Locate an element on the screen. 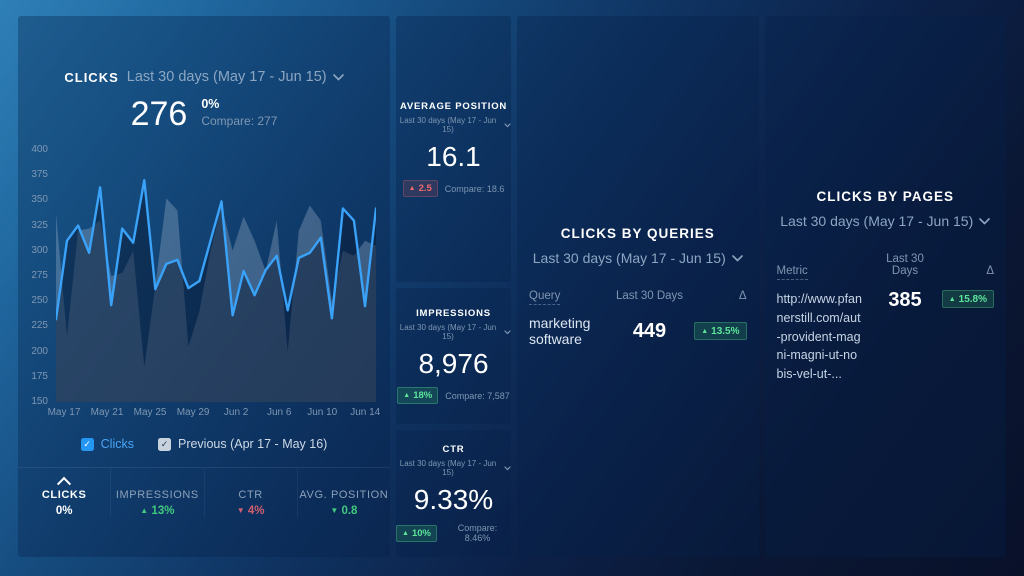 The height and width of the screenshot is (576, 1024). x-axis-tick: Jun 10 is located at coordinates (322, 412).